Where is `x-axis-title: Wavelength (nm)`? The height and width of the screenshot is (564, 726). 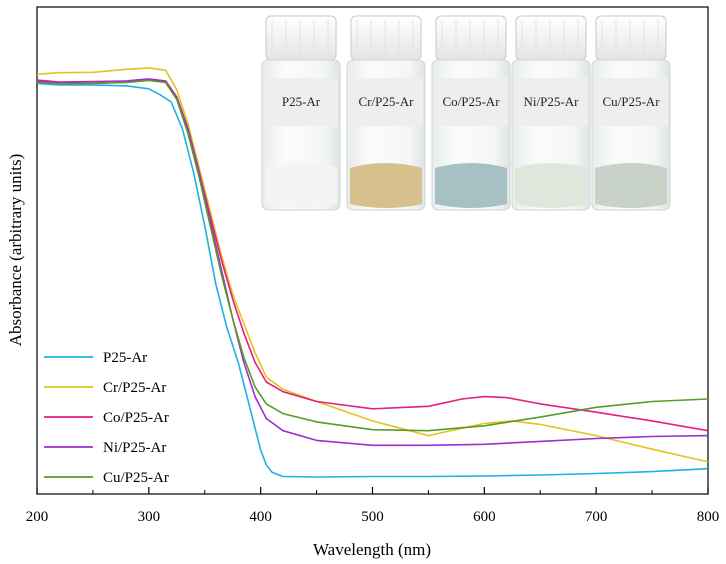 x-axis-title: Wavelength (nm) is located at coordinates (372, 549).